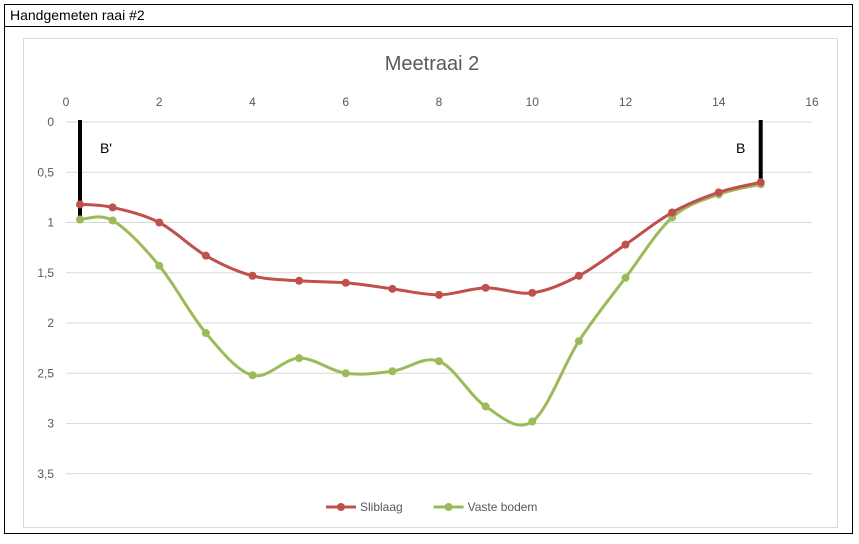 The image size is (859, 544). I want to click on x-tick-label: 14, so click(719, 102).